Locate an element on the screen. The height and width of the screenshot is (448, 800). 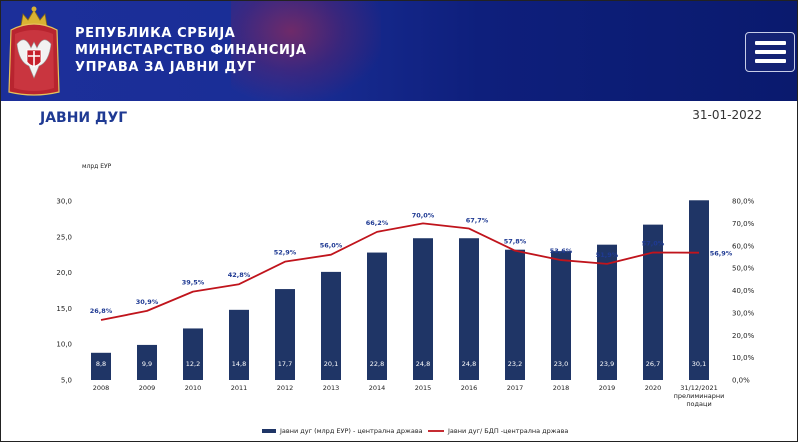
x-tick-label: 2010 is located at coordinates (193, 388).